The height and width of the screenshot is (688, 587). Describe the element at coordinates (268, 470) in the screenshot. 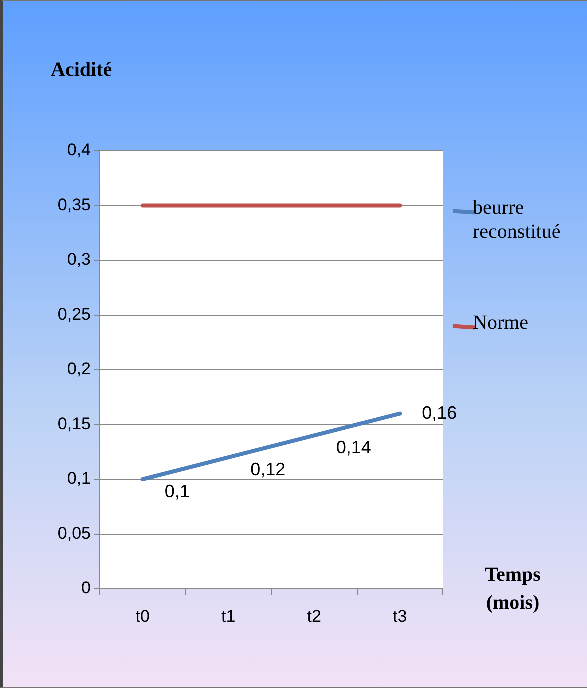

I see `data-label: 0,12` at that location.